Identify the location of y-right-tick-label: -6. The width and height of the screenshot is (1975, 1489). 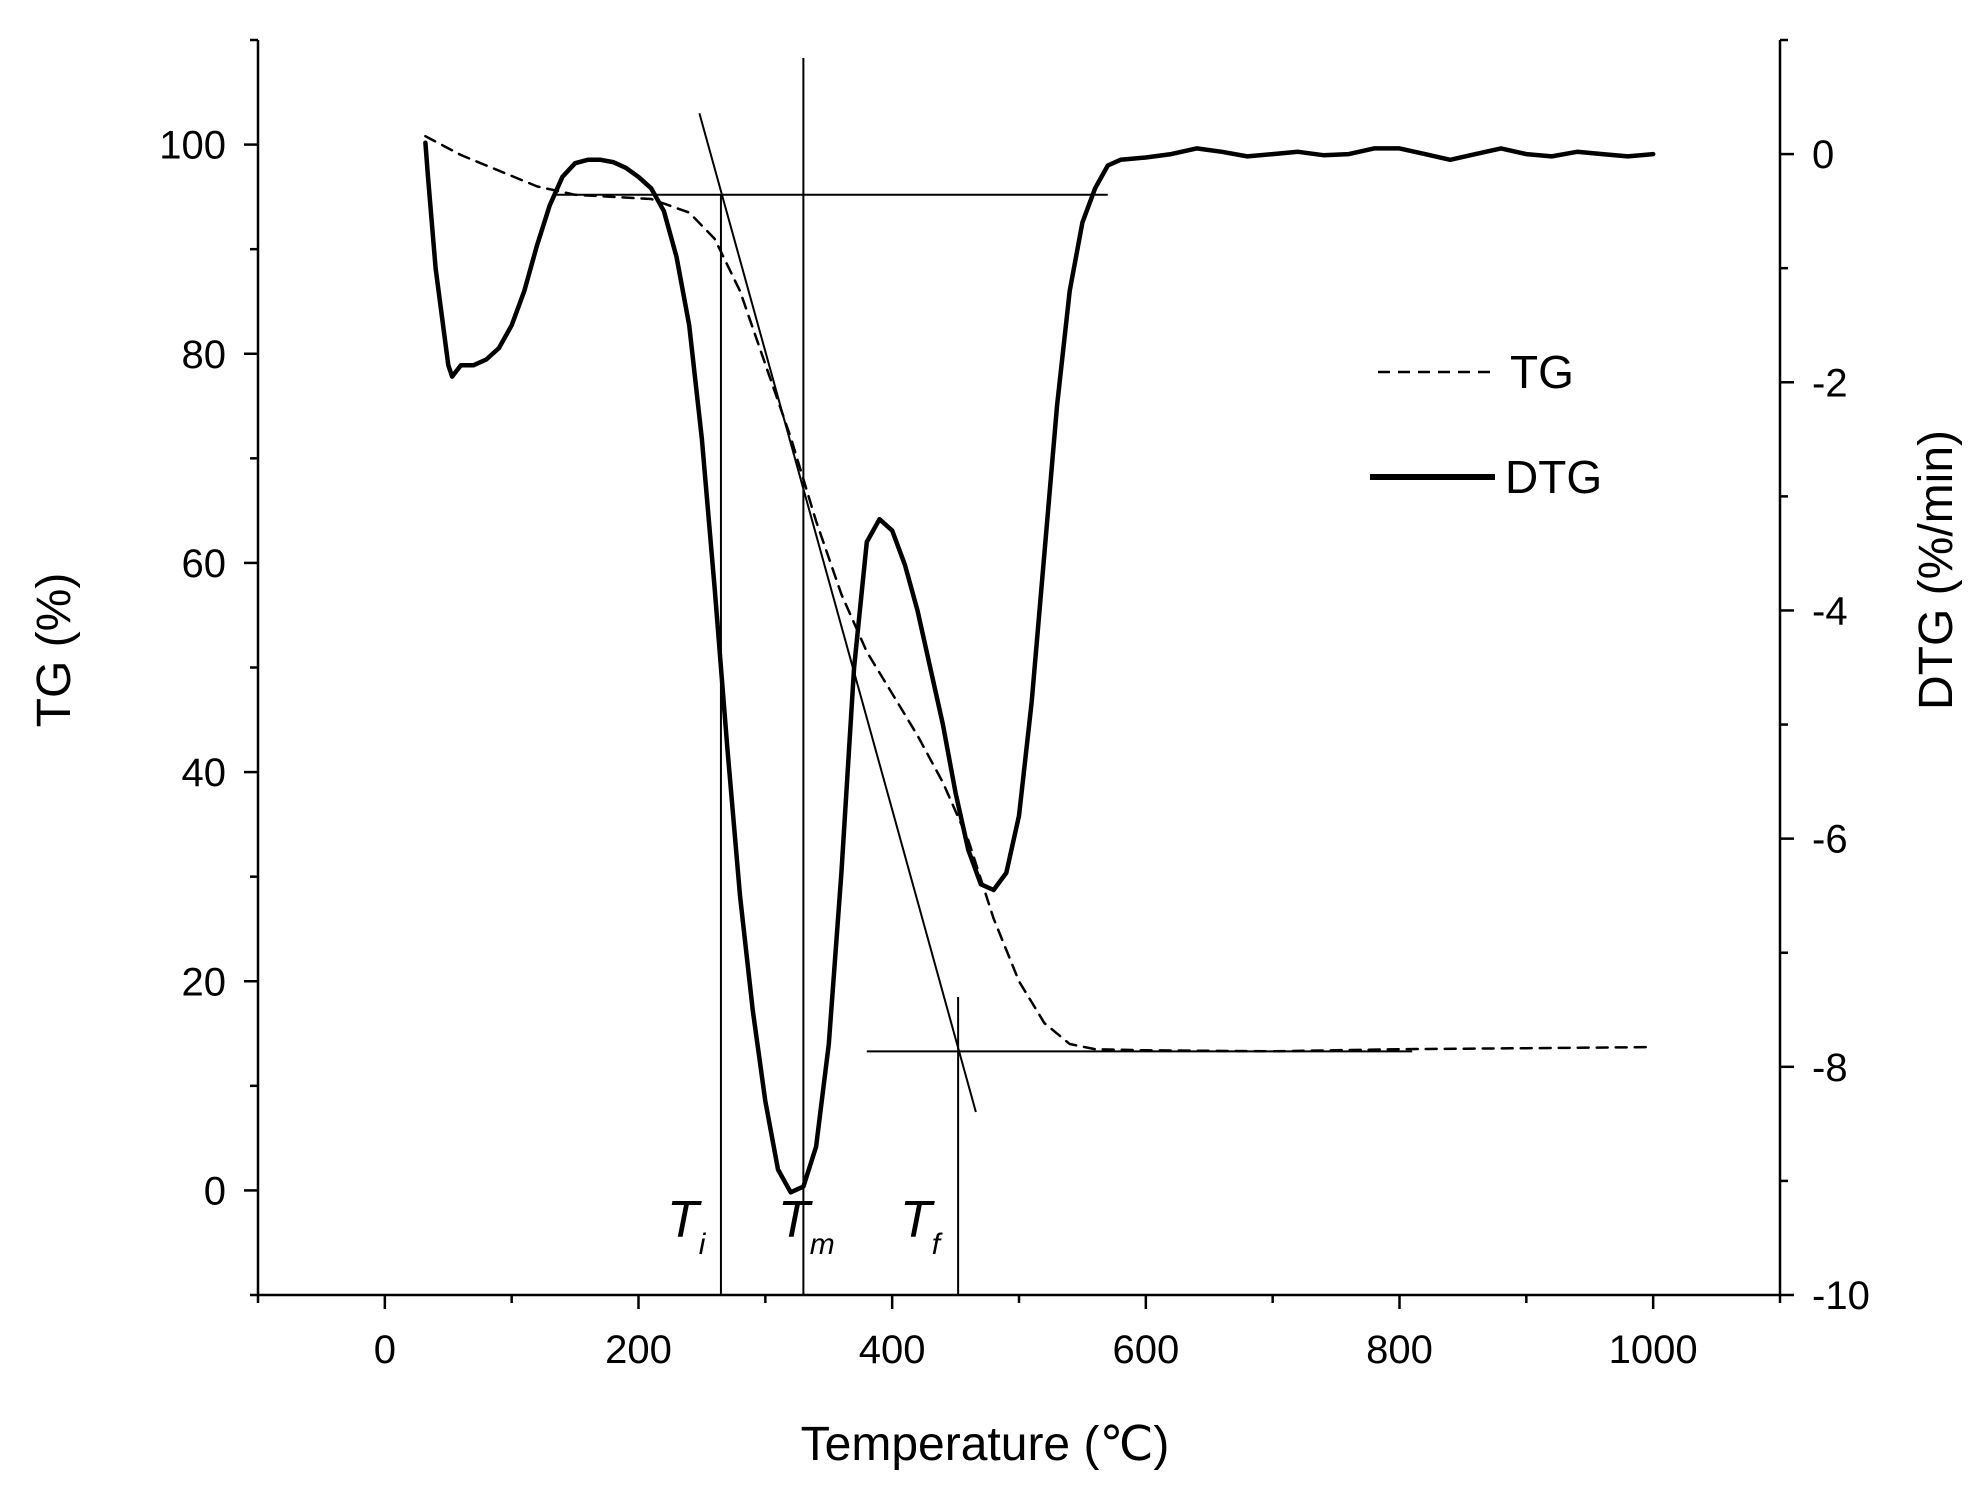
(1830, 840).